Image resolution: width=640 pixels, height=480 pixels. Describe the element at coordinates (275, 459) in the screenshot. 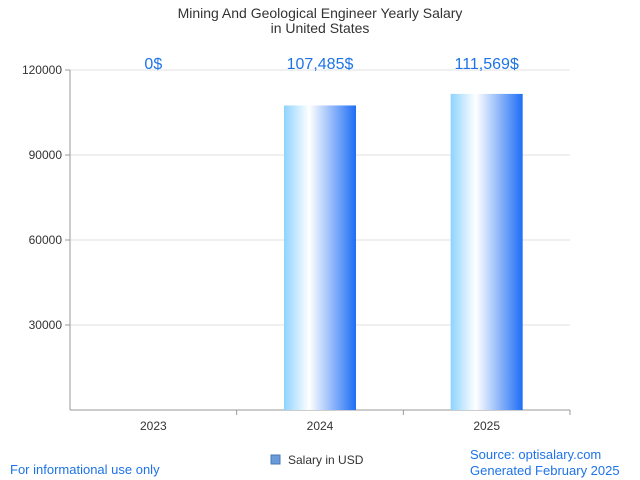

I see `legend-swatch` at that location.